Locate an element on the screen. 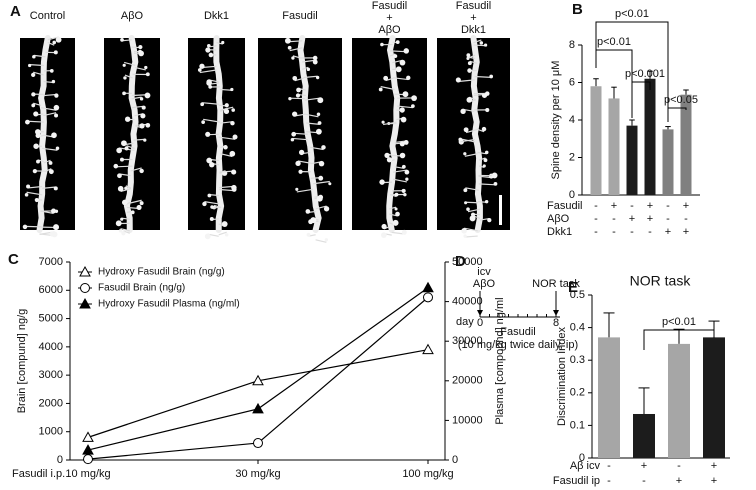 This screenshot has width=756, height=490. y-tick-label: 6000 is located at coordinates (51, 290).